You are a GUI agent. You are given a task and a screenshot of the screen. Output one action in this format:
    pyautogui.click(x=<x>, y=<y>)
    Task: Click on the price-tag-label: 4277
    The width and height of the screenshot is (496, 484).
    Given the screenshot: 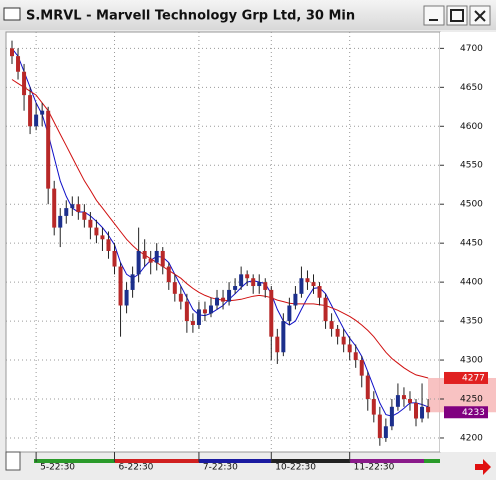 What is the action you would take?
    pyautogui.click(x=473, y=378)
    